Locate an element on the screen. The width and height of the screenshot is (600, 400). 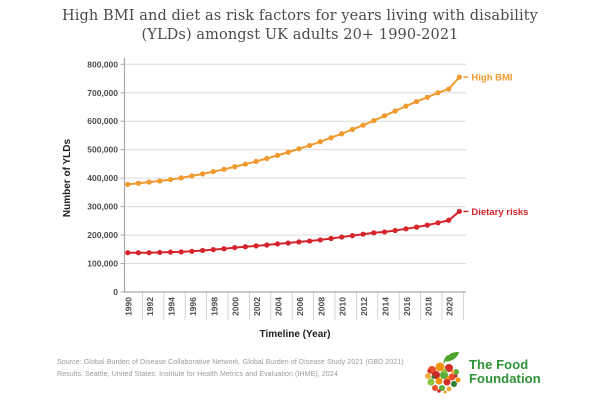
x-tick-label: 2002 is located at coordinates (257, 306).